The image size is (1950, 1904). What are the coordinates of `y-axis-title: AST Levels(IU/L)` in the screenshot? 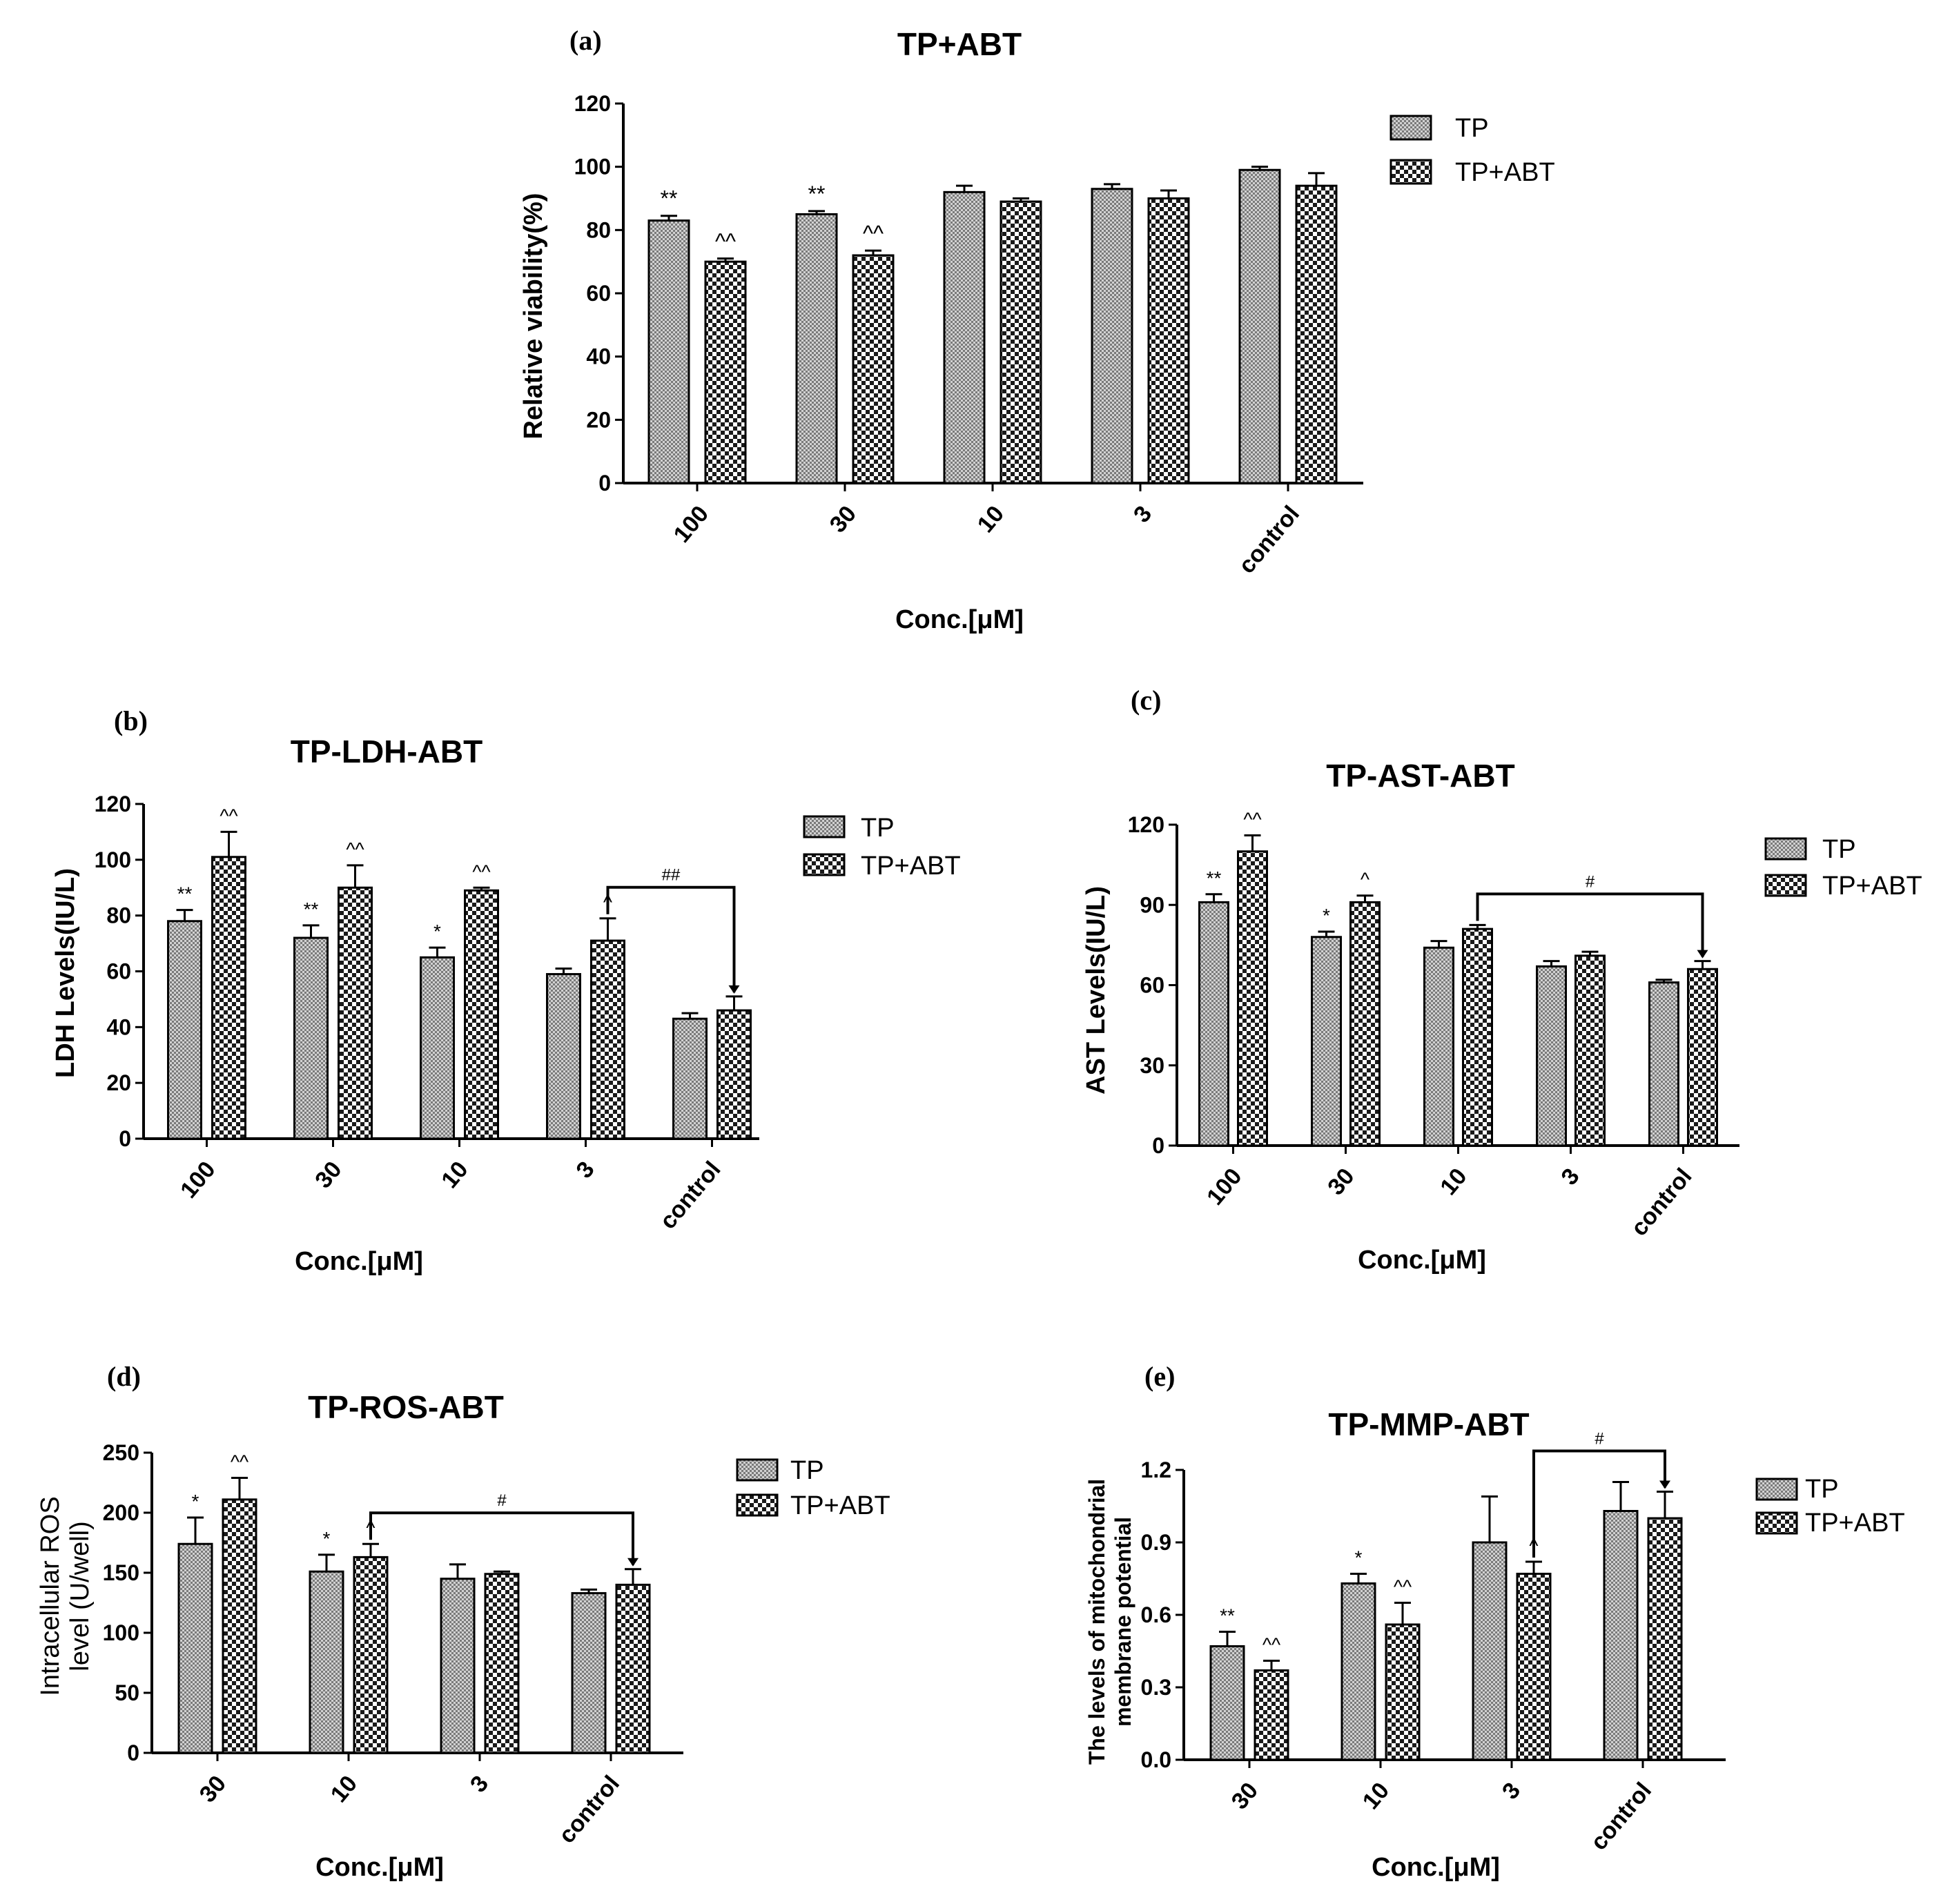 It's located at (1096, 990).